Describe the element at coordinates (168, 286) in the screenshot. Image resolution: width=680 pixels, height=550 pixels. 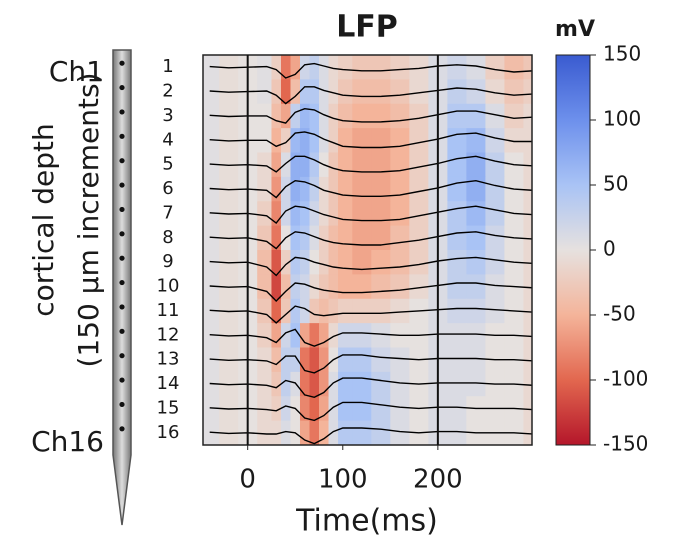
I see `channel-label: 10` at that location.